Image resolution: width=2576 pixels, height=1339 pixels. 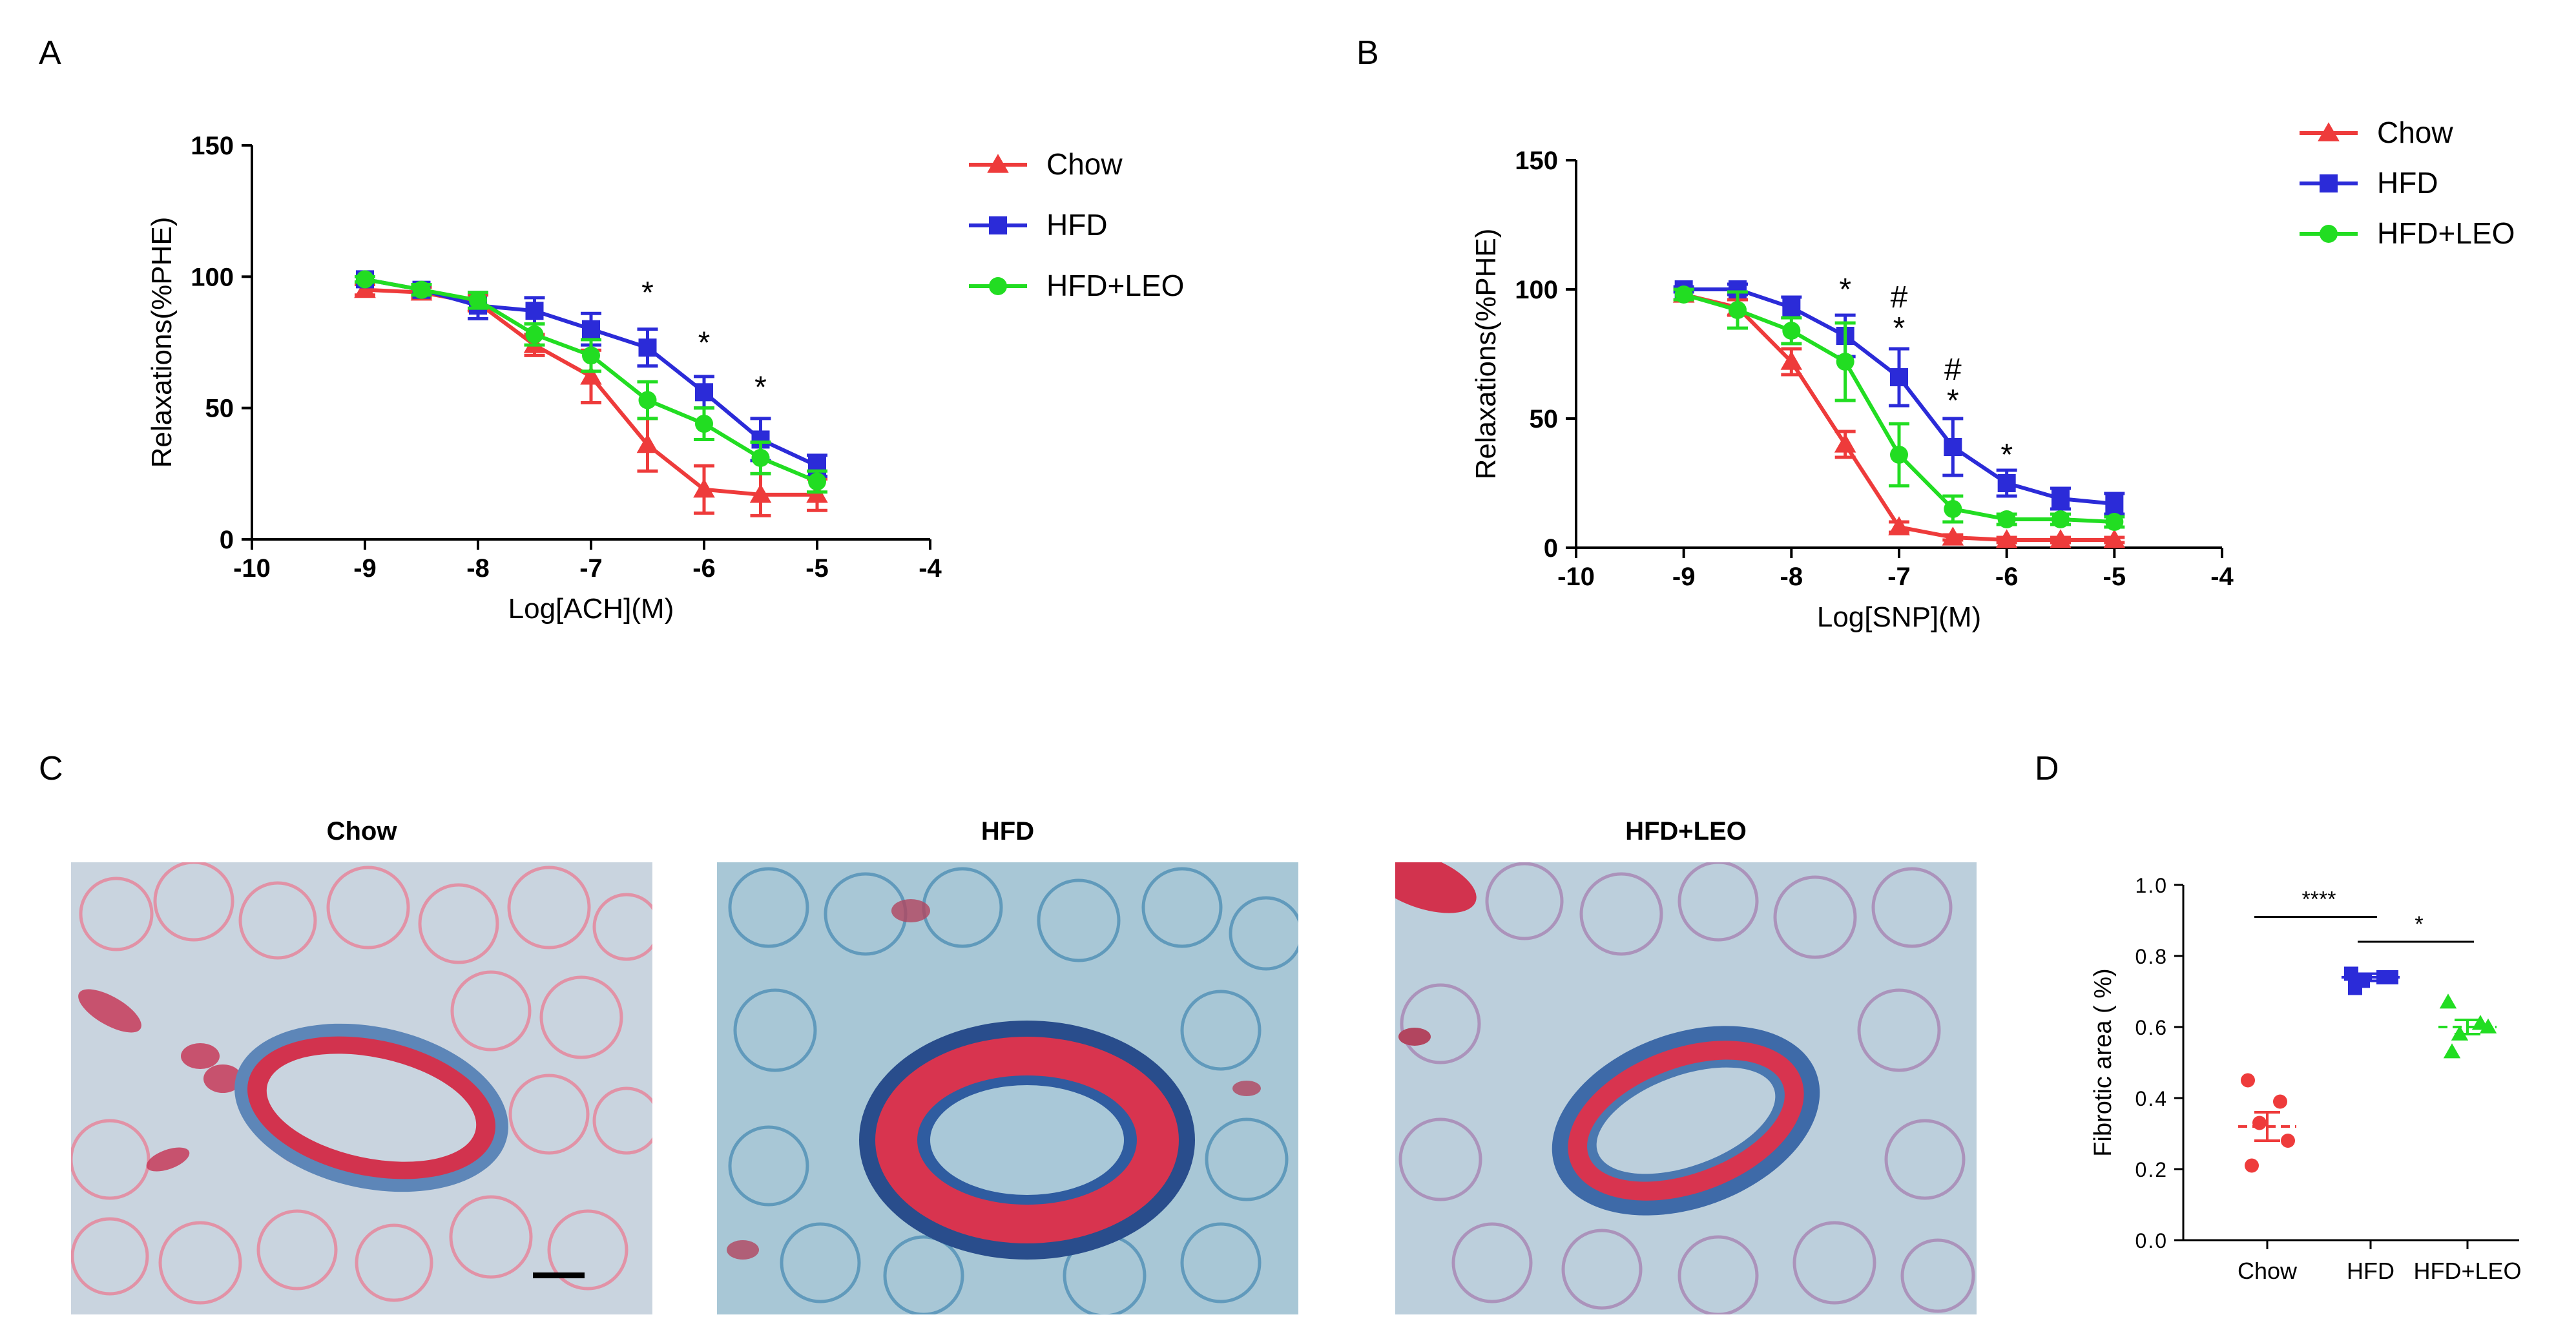 What do you see at coordinates (361, 1088) in the screenshot?
I see `histology-image-chow` at bounding box center [361, 1088].